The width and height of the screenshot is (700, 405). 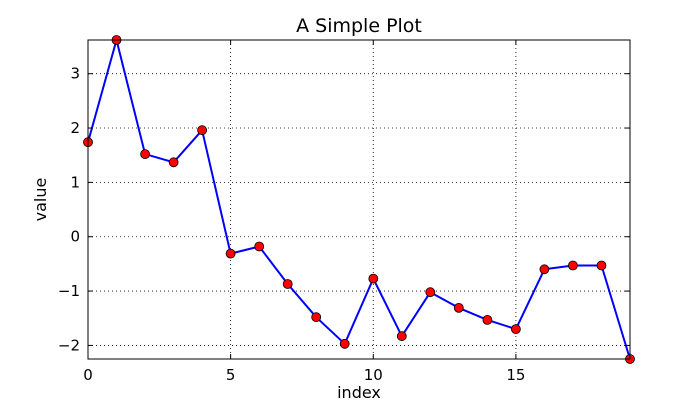 I want to click on x-tick-label: 0, so click(x=88, y=375).